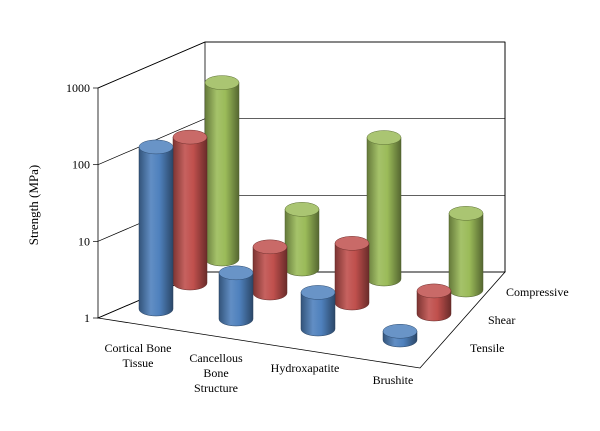 The width and height of the screenshot is (600, 431). What do you see at coordinates (81, 165) in the screenshot?
I see `y-tick-label: 100` at bounding box center [81, 165].